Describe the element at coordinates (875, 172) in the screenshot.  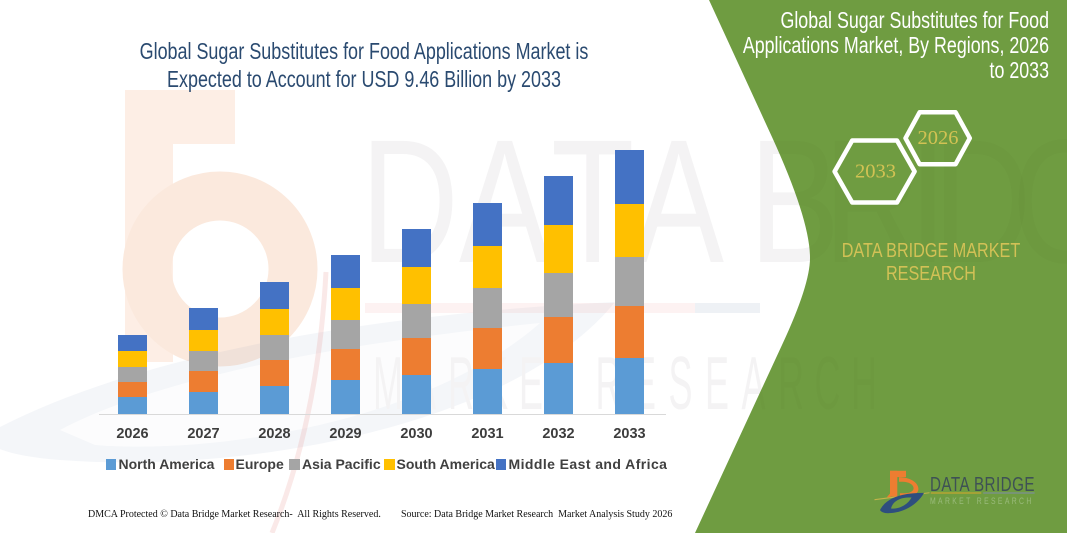
I see `svg-text: 2033` at that location.